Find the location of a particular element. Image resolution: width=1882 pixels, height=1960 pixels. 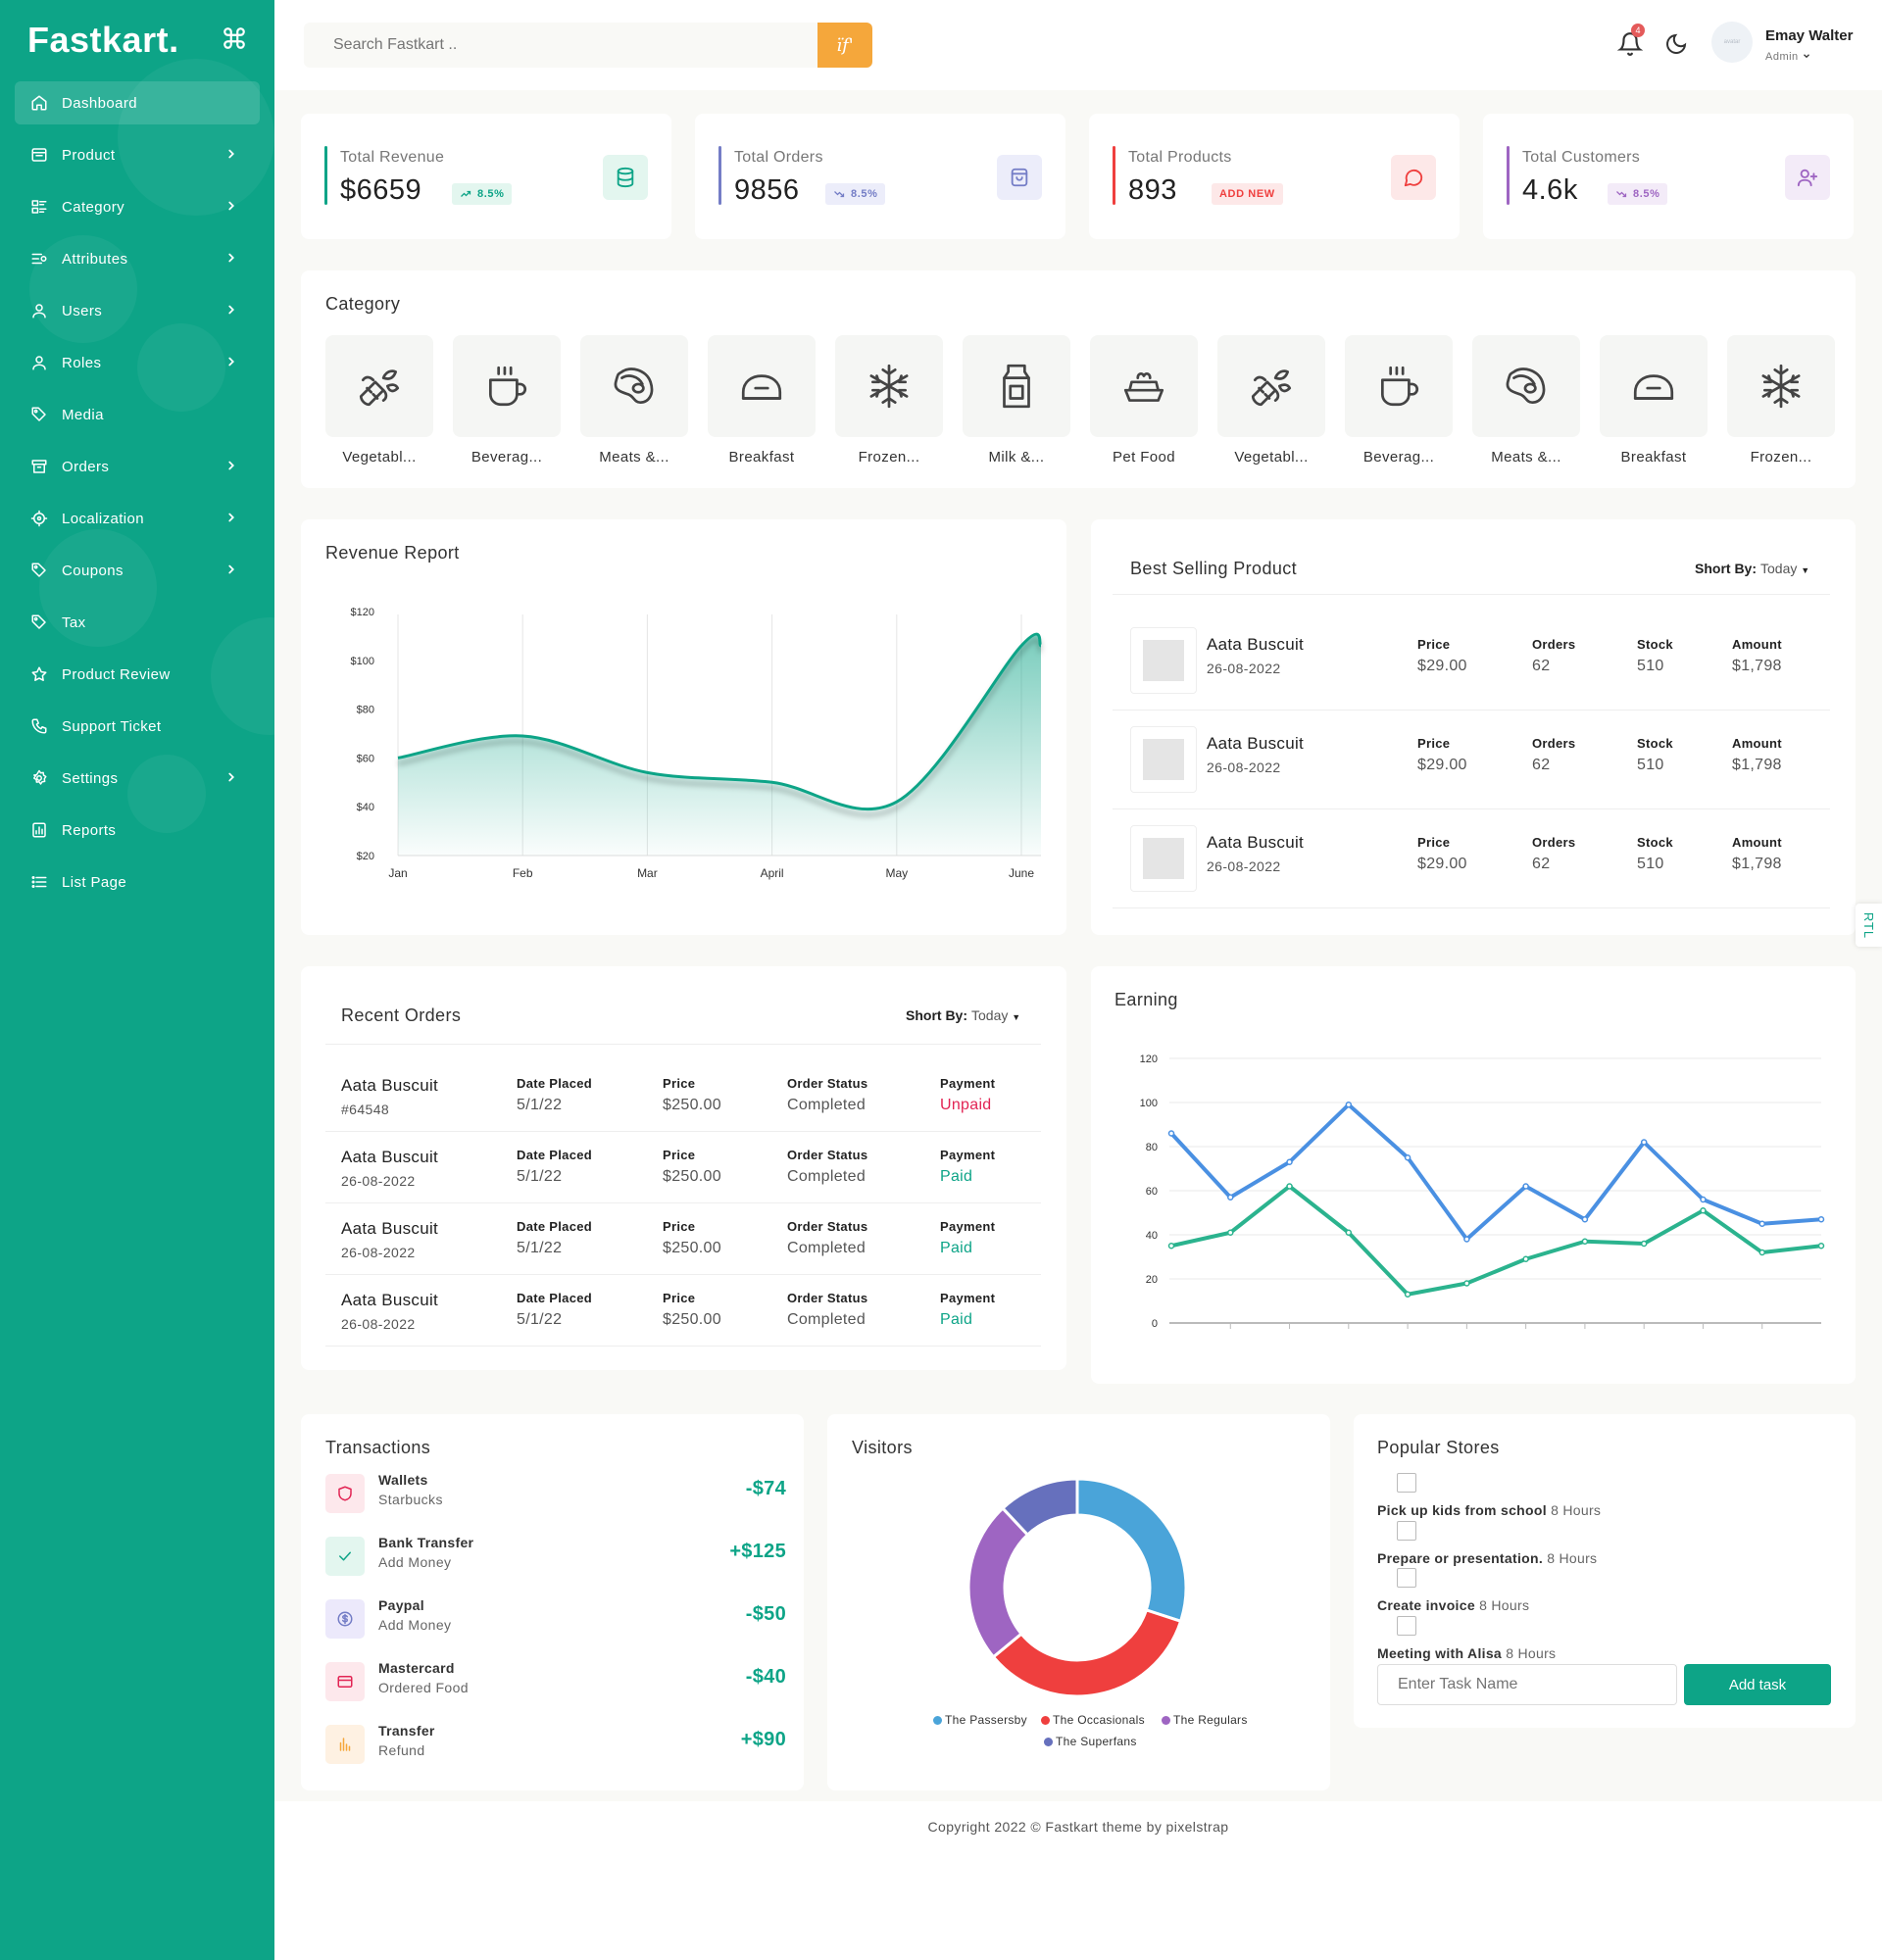

legend-item: The Occasionals is located at coordinates (1093, 1720).